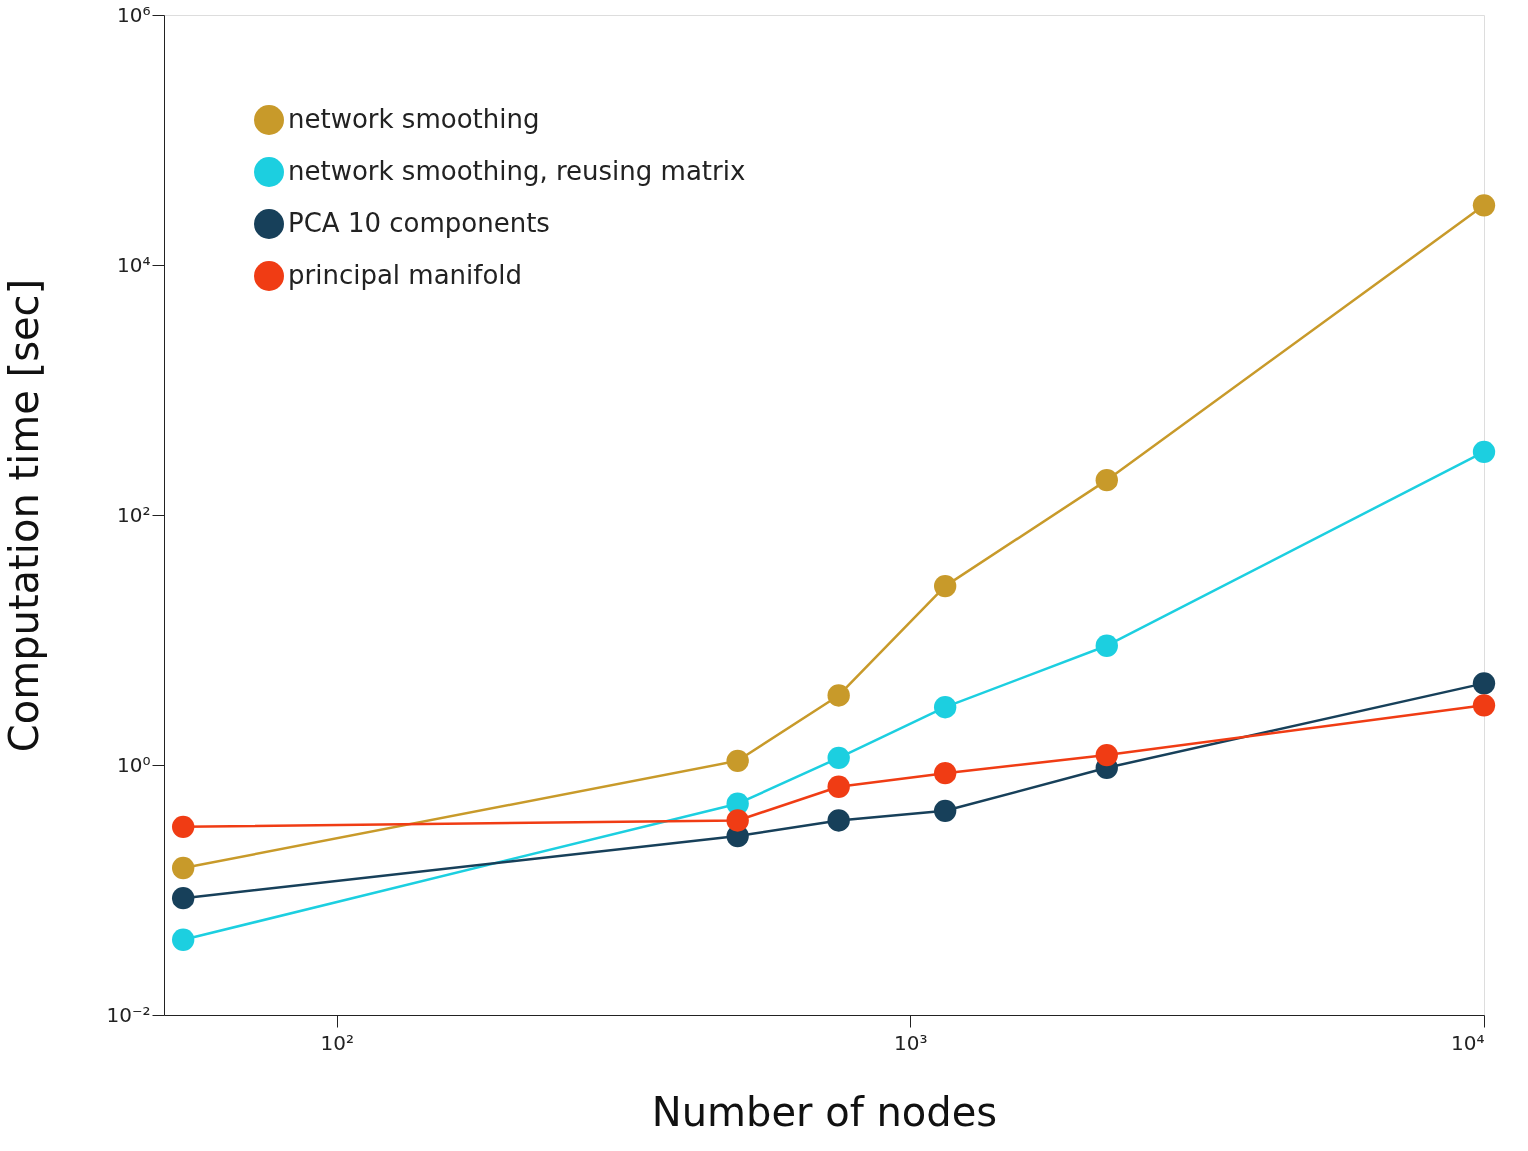  What do you see at coordinates (134, 14) in the screenshot?
I see `y-tick-label: 10⁶` at bounding box center [134, 14].